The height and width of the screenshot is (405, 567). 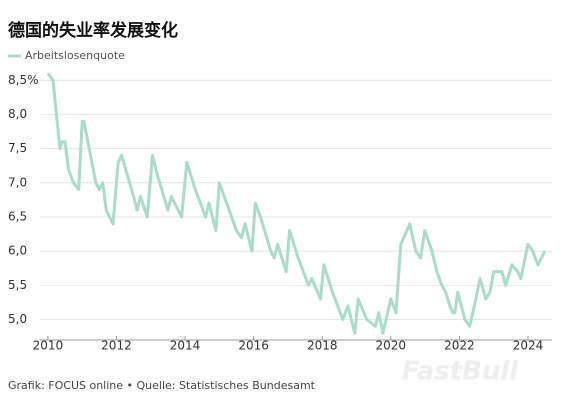 I want to click on x-tick-label: 2016, so click(x=253, y=346).